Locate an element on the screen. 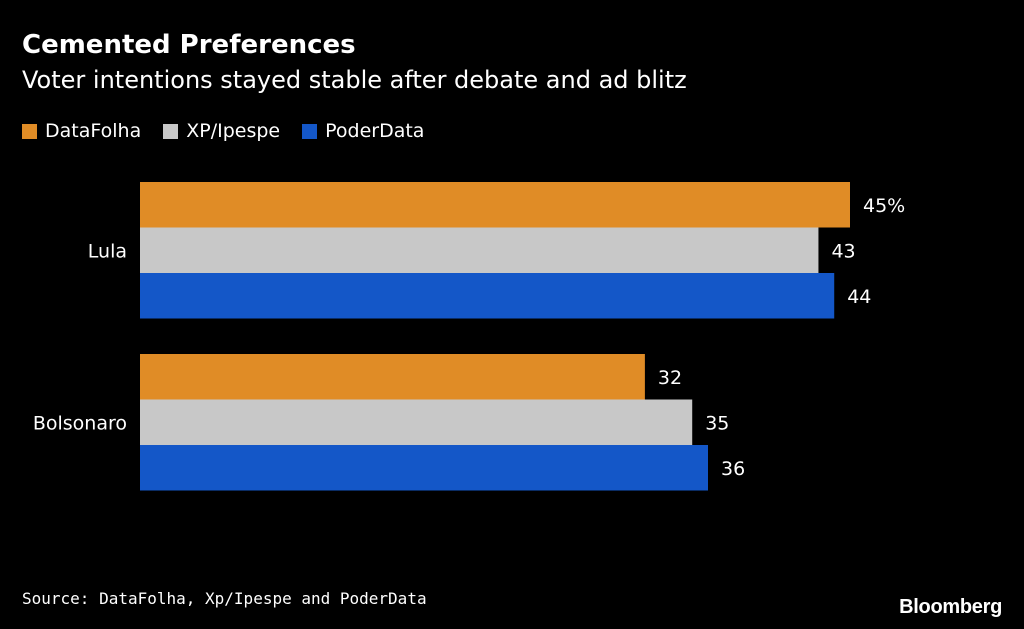  bar-bolsonaro-xp-ipespe is located at coordinates (416, 422).